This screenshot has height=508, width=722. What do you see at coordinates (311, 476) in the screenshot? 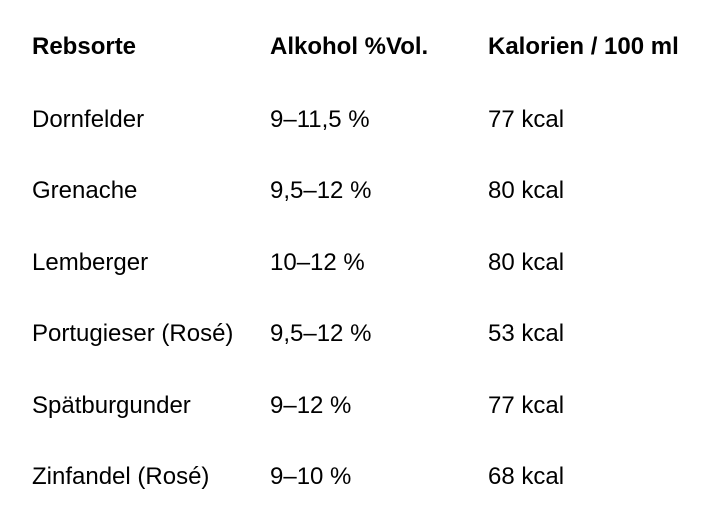
I see `table-cell: 9–10 %` at bounding box center [311, 476].